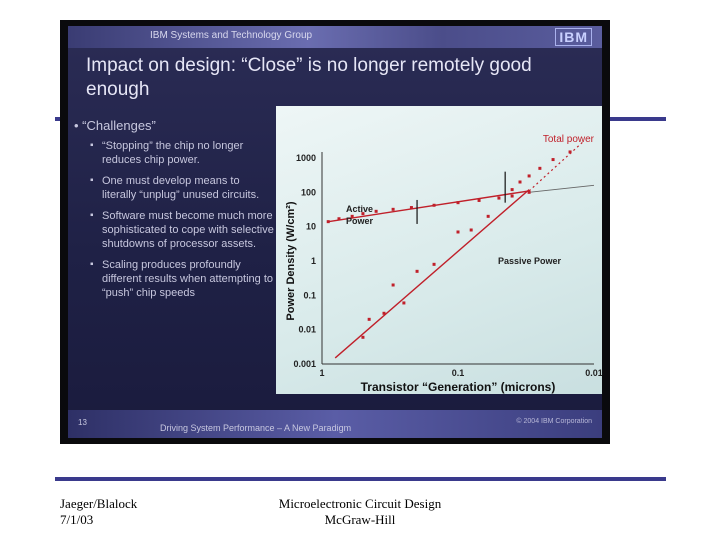 This screenshot has width=720, height=540. Describe the element at coordinates (119, 125) in the screenshot. I see `main-bullet-text: “Challenges”` at that location.